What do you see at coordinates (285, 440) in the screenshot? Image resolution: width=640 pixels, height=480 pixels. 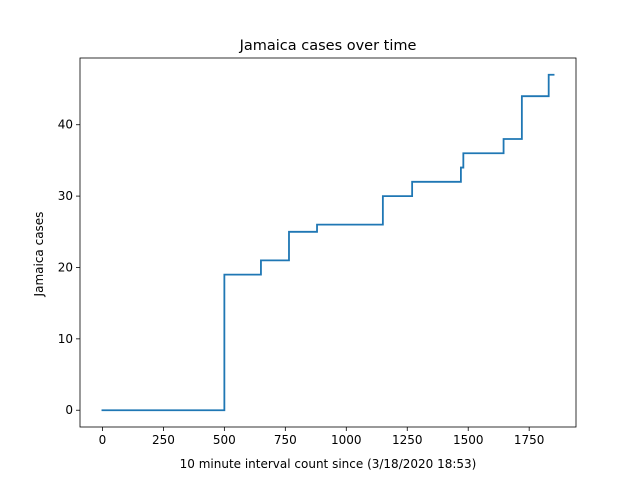 I see `x-tick-label-3: 750` at bounding box center [285, 440].